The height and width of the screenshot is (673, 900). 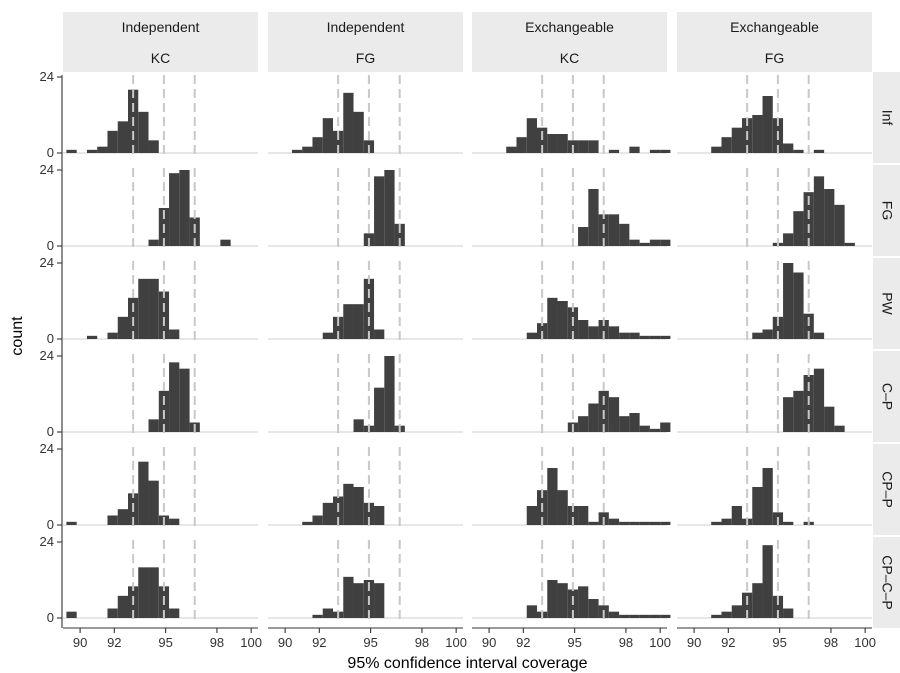 What do you see at coordinates (467, 663) in the screenshot?
I see `x-axis-title: 95% confidence interval coverage` at bounding box center [467, 663].